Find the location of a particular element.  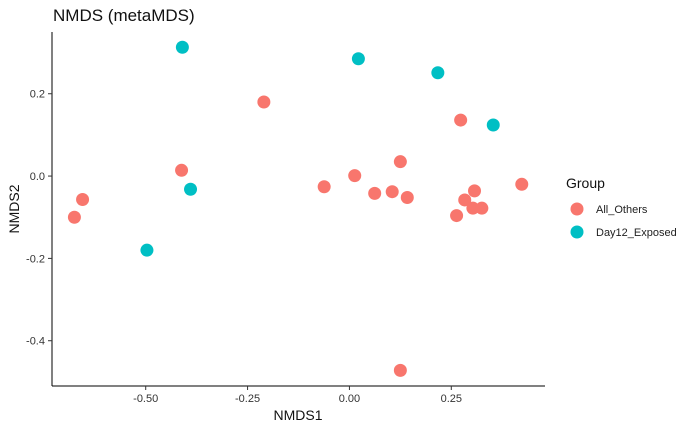

y-tick-label: -0.2 is located at coordinates (35, 259).